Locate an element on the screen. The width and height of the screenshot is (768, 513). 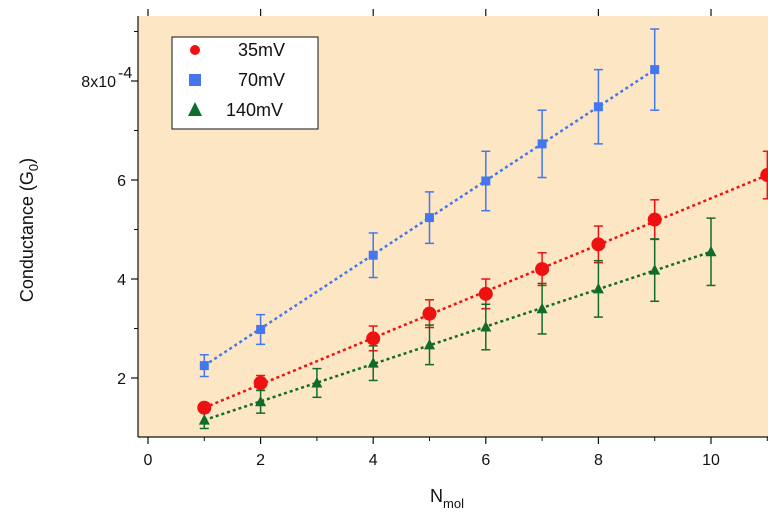
x-axis-title: Nmol is located at coordinates (447, 498).